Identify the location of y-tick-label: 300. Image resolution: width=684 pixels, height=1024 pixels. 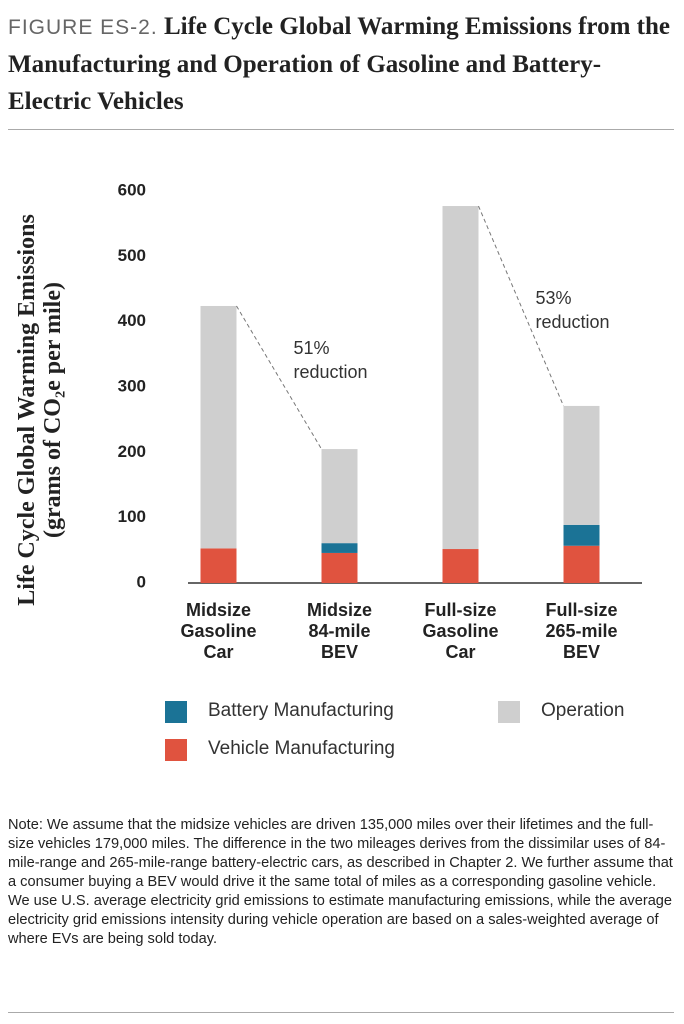
(132, 385).